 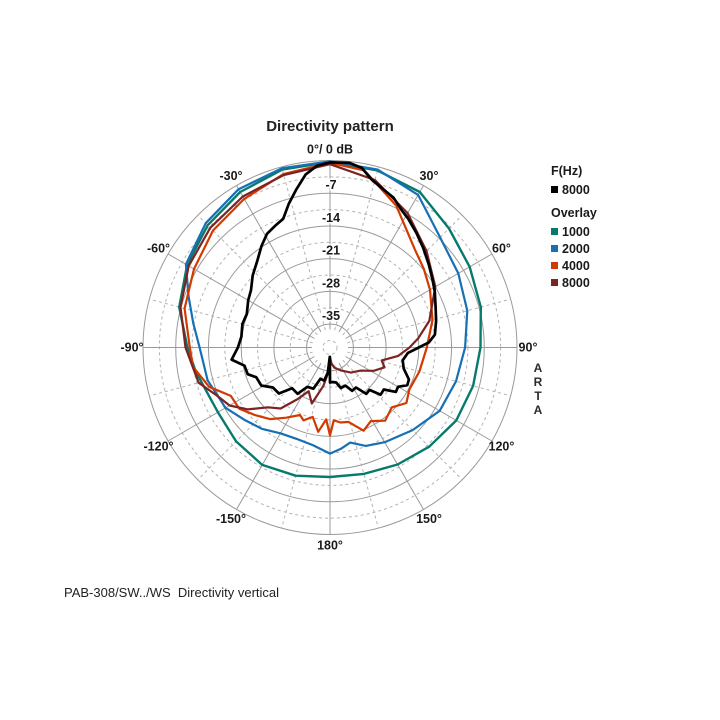 I want to click on db-tick-label-21: -21, so click(x=331, y=251).